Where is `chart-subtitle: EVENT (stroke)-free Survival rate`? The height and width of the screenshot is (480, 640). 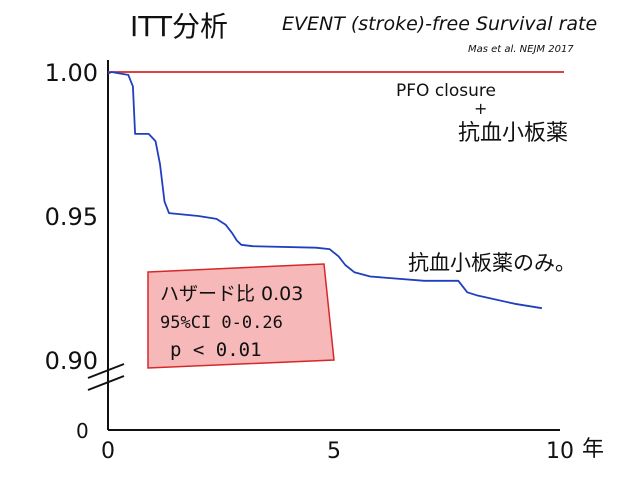 chart-subtitle: EVENT (stroke)-free Survival rate is located at coordinates (439, 24).